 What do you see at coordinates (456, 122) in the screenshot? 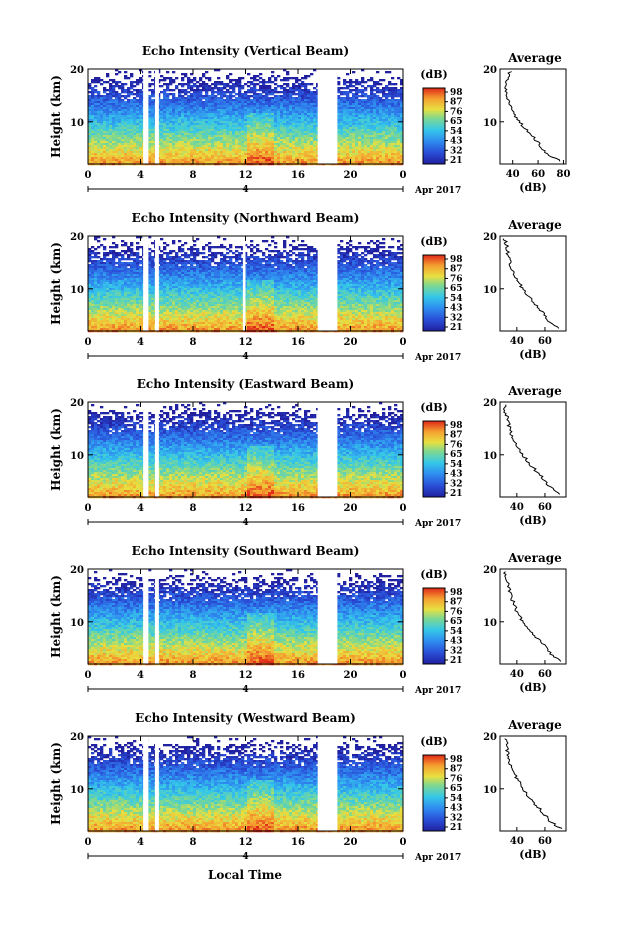
I see `colorbar-tick-label: 65` at bounding box center [456, 122].